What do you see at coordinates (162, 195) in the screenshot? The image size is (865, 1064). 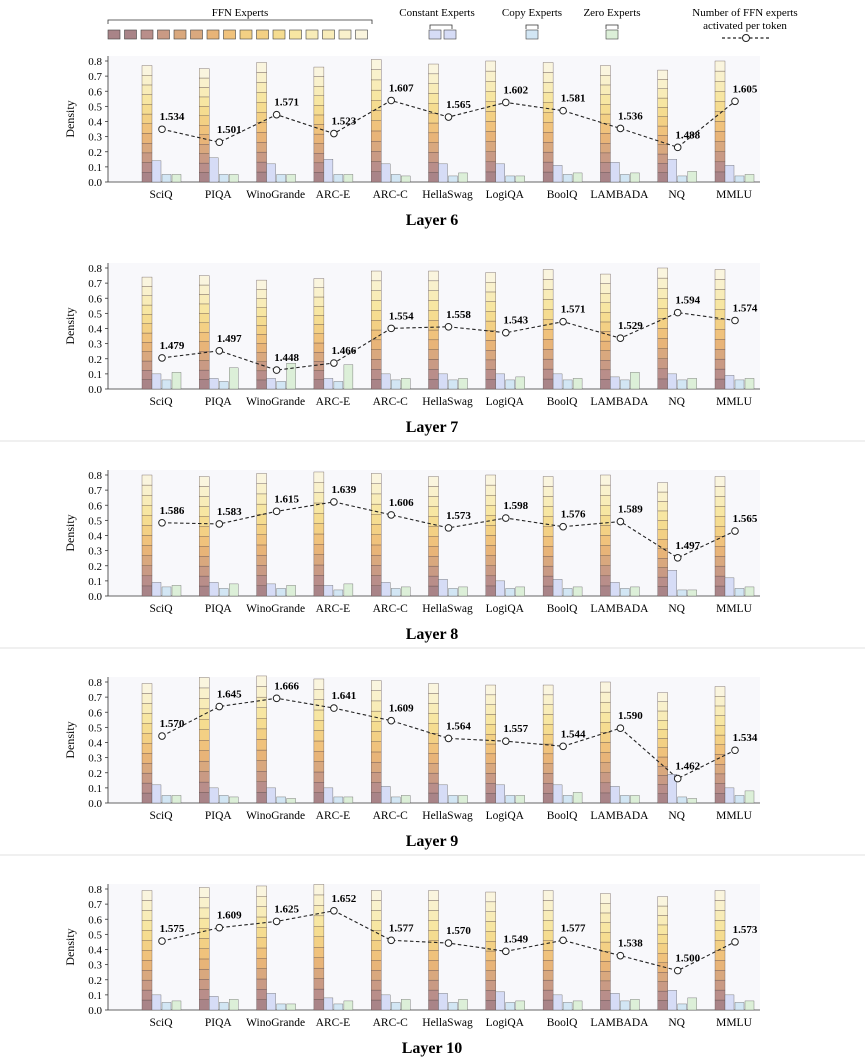 I see `x-tick-label: SciQ` at bounding box center [162, 195].